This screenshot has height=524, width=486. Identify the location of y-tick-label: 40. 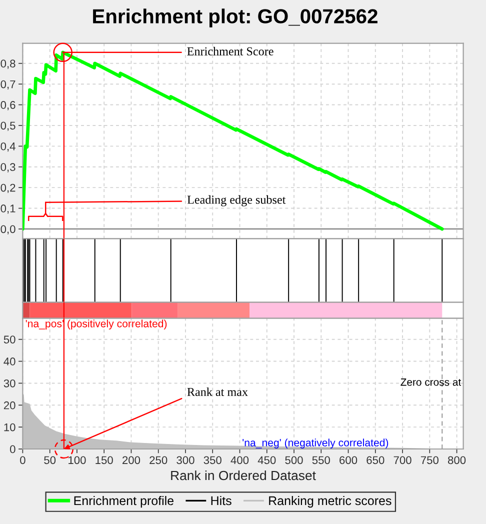
(10, 362).